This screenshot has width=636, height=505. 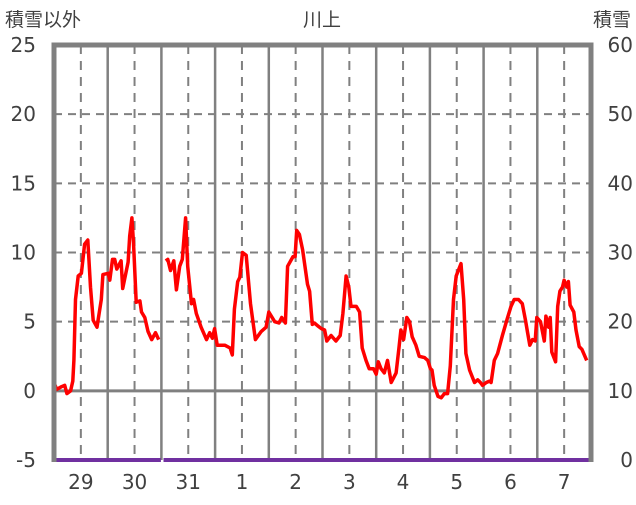 I want to click on x-tick-label: 6, so click(x=510, y=482).